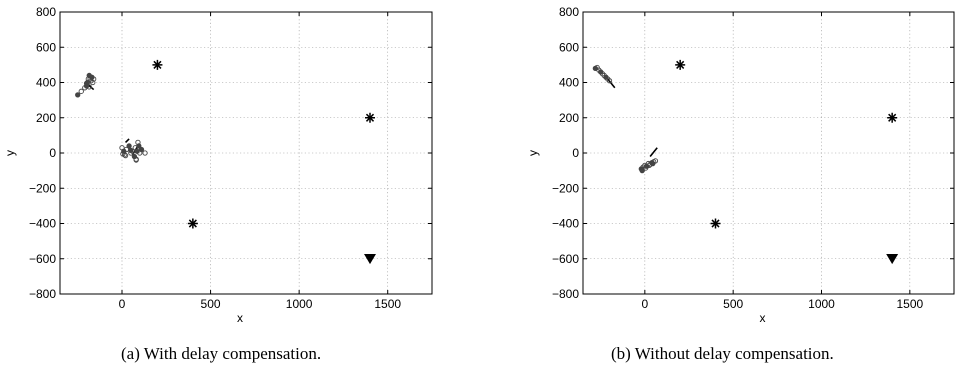 This screenshot has width=959, height=383. I want to click on caption-panel-a: (a) With delay compensation., so click(221, 353).